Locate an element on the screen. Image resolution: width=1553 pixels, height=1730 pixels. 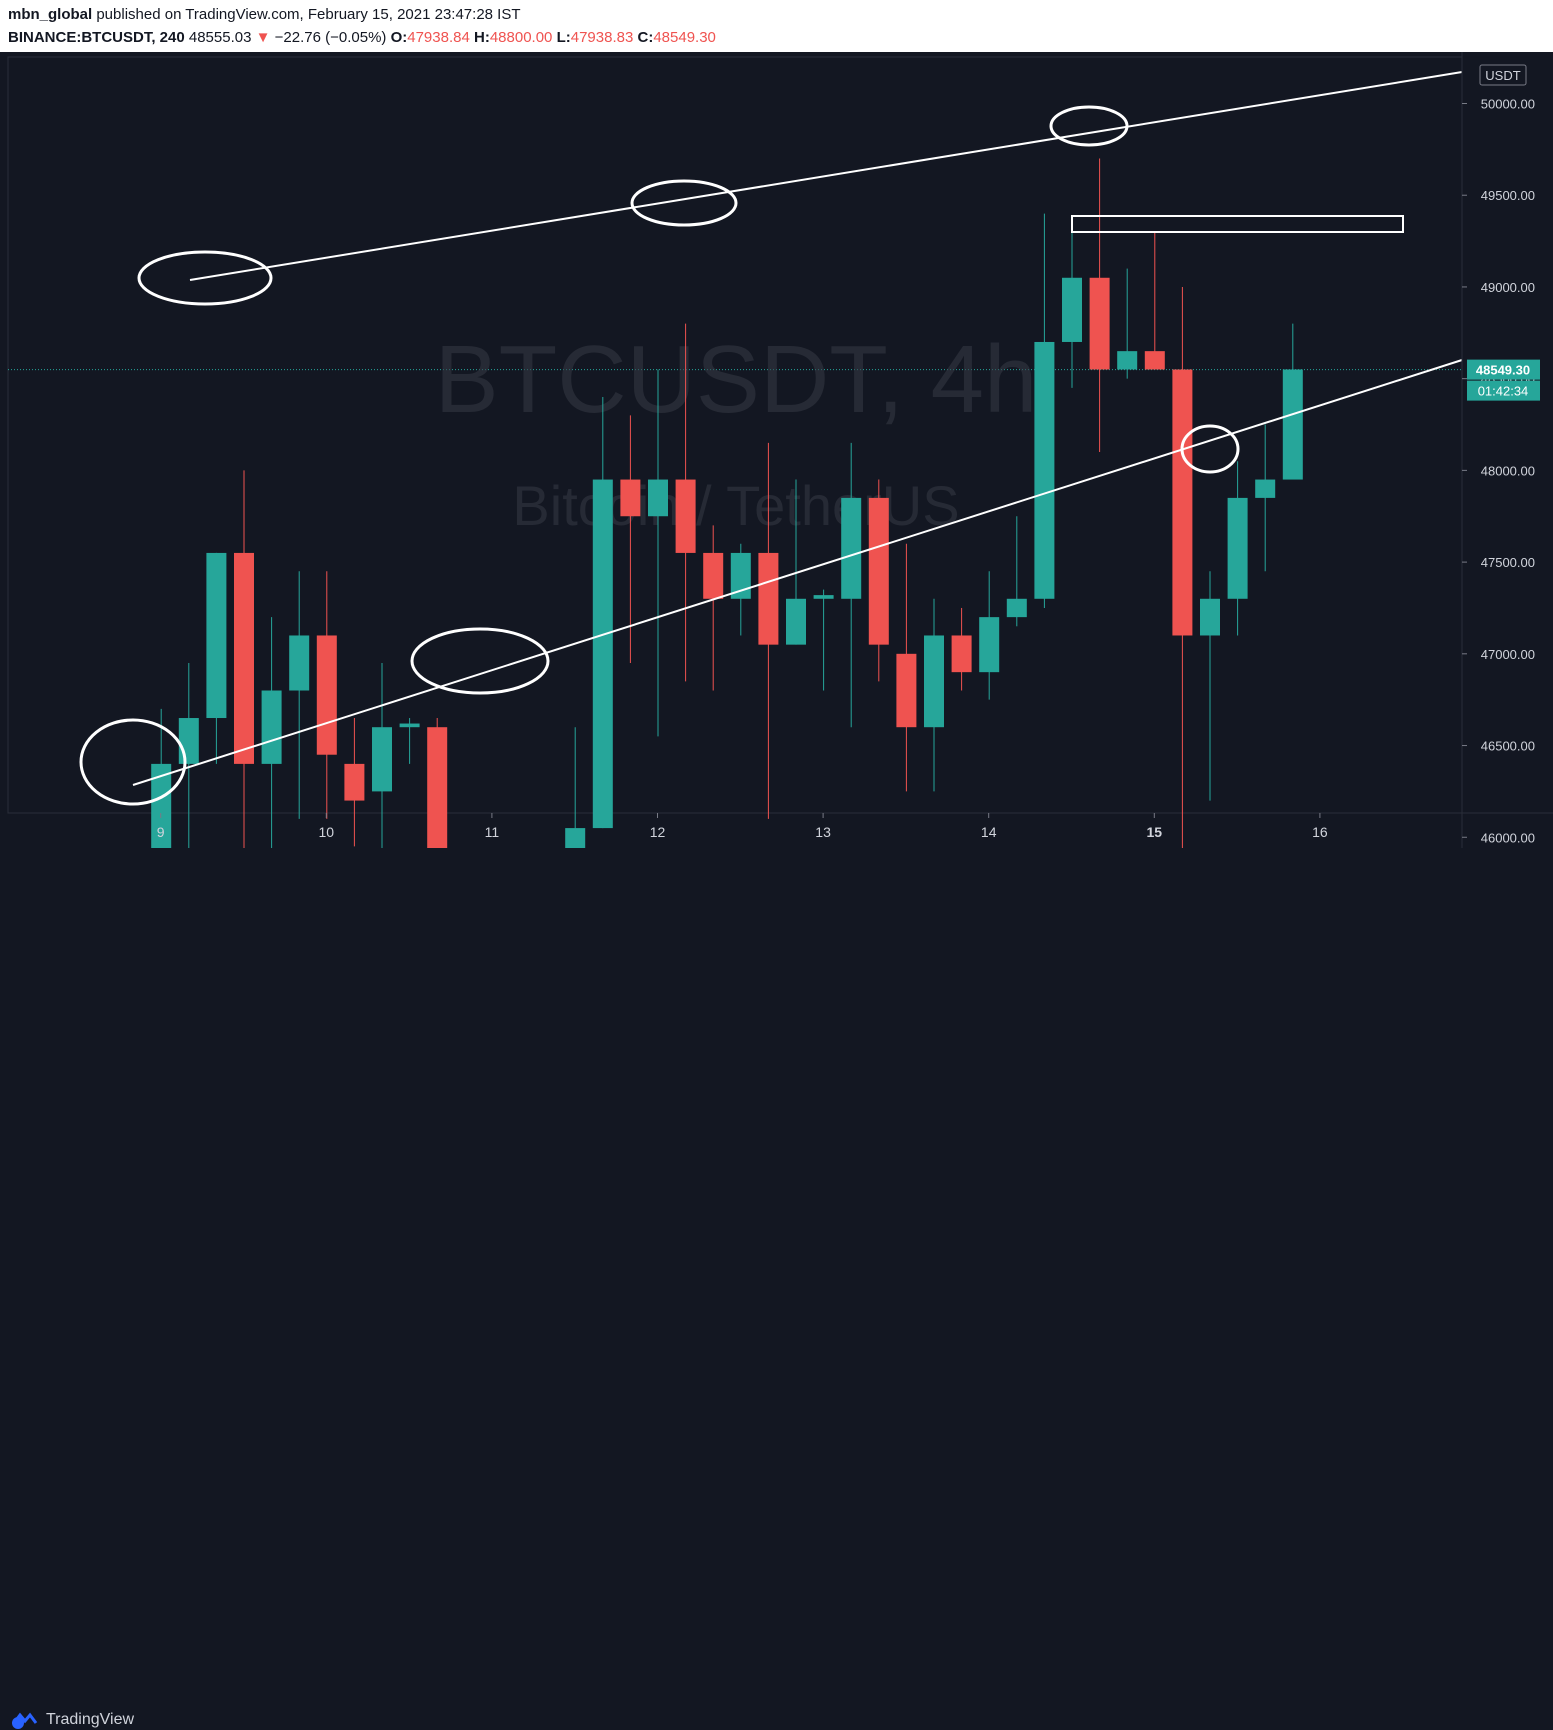
brand: TradingView is located at coordinates (72, 1720).